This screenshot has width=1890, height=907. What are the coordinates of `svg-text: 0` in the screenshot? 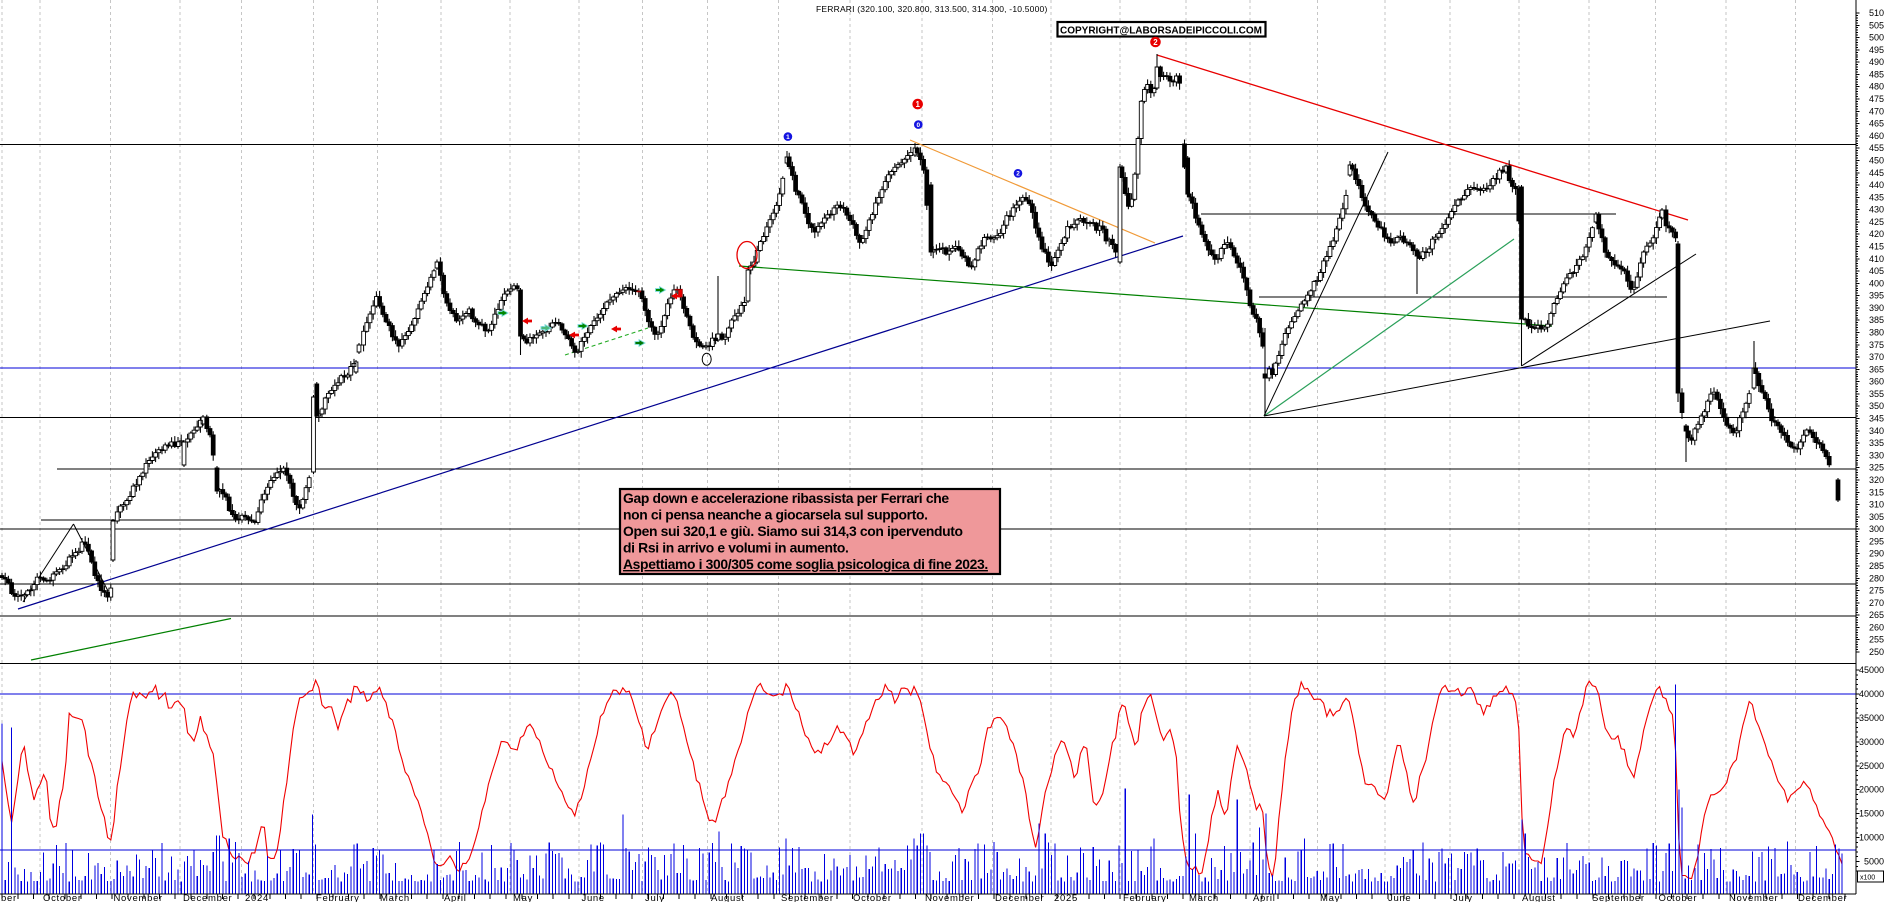 It's located at (919, 125).